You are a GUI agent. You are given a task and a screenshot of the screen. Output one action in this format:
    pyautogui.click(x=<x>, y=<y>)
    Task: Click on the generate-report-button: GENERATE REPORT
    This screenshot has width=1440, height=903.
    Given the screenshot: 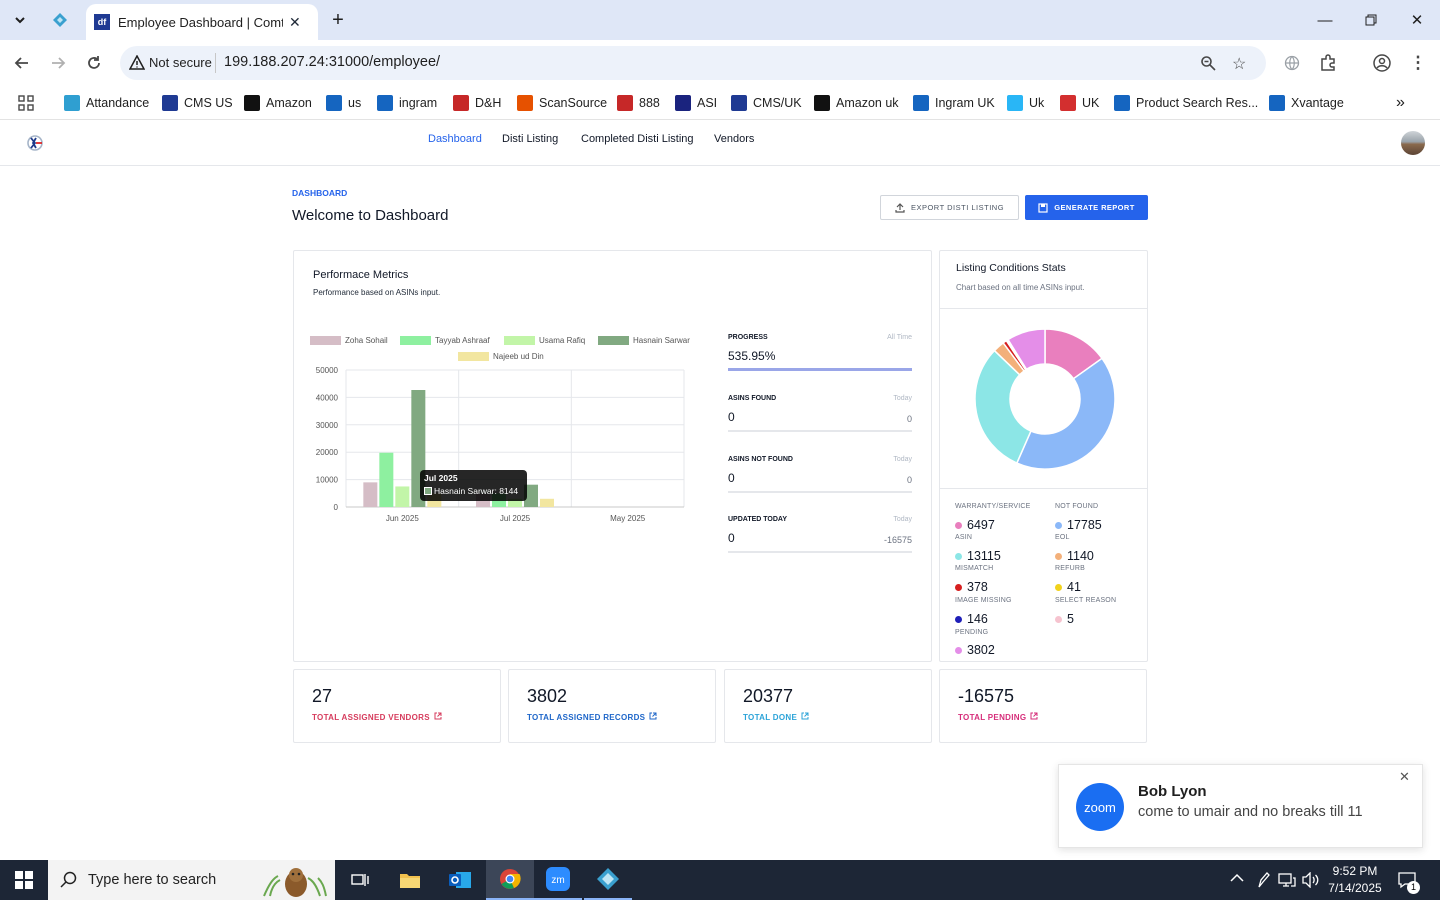 What is the action you would take?
    pyautogui.click(x=1086, y=207)
    